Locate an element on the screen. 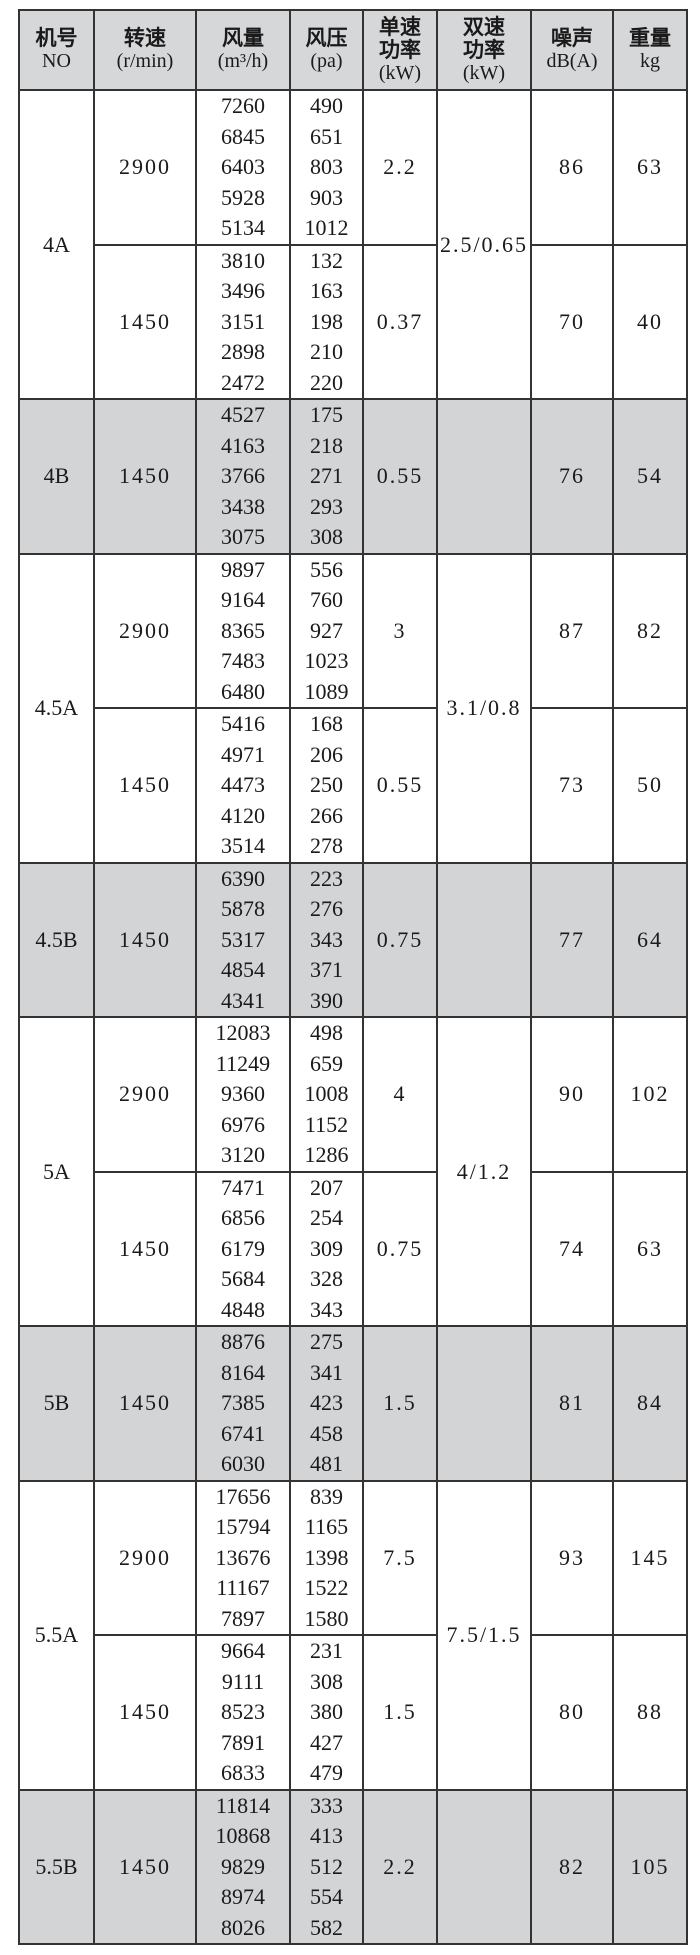  pressure-value: 278 is located at coordinates (326, 845).